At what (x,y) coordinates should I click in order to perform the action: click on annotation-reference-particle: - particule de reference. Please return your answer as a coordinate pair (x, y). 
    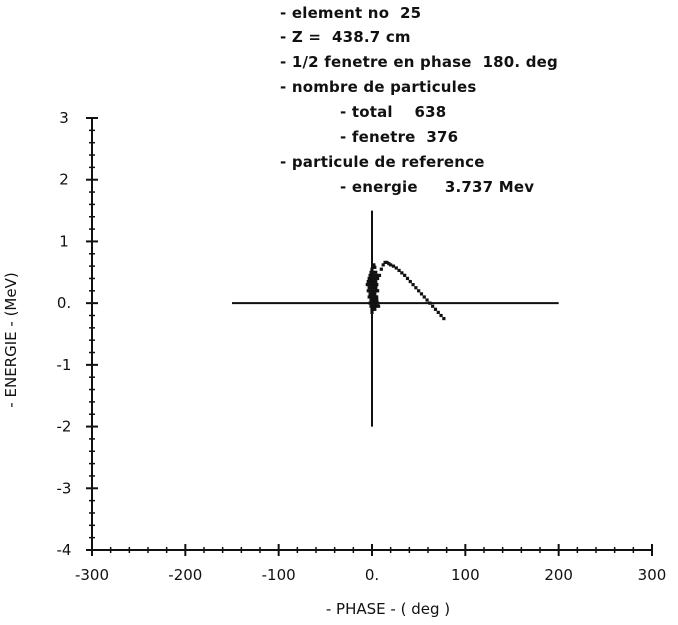
    Looking at the image, I should click on (382, 162).